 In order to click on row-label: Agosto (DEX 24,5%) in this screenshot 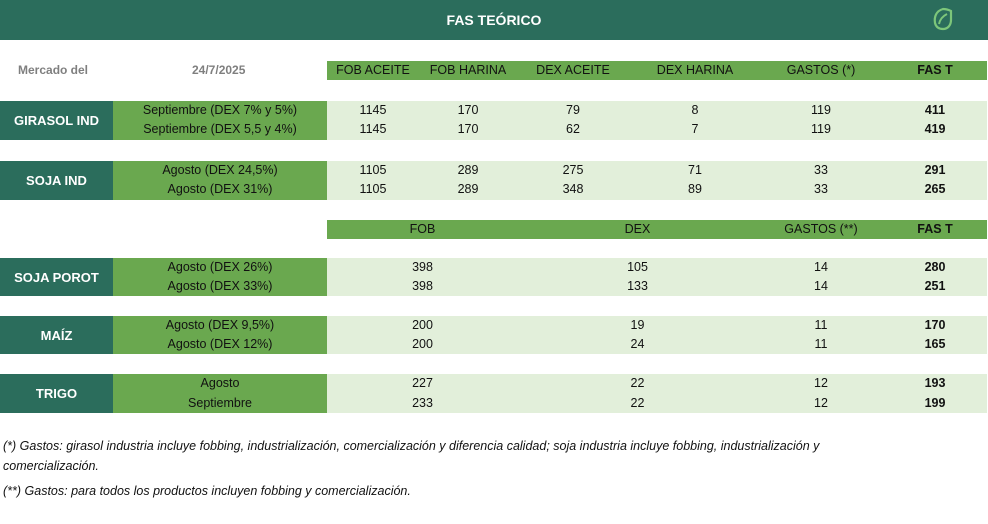, I will do `click(220, 170)`.